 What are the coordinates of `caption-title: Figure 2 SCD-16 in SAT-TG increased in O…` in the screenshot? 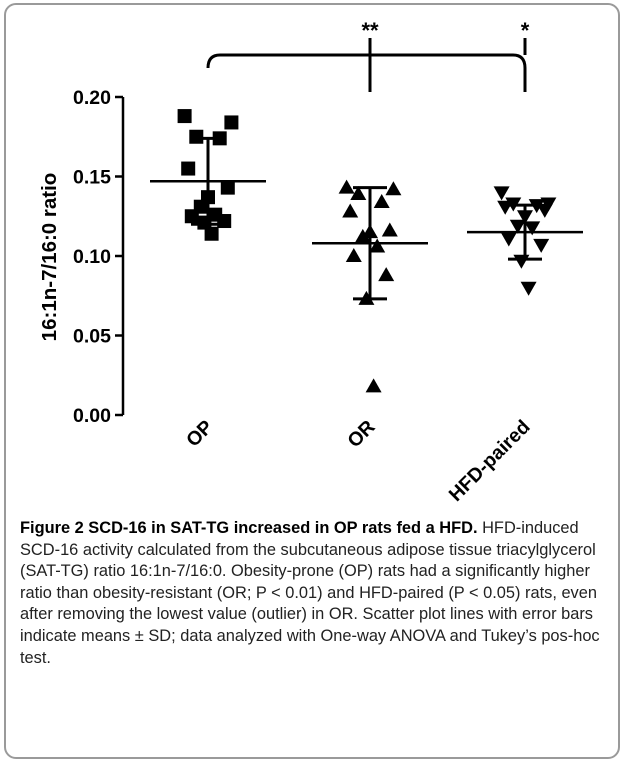 It's located at (249, 528).